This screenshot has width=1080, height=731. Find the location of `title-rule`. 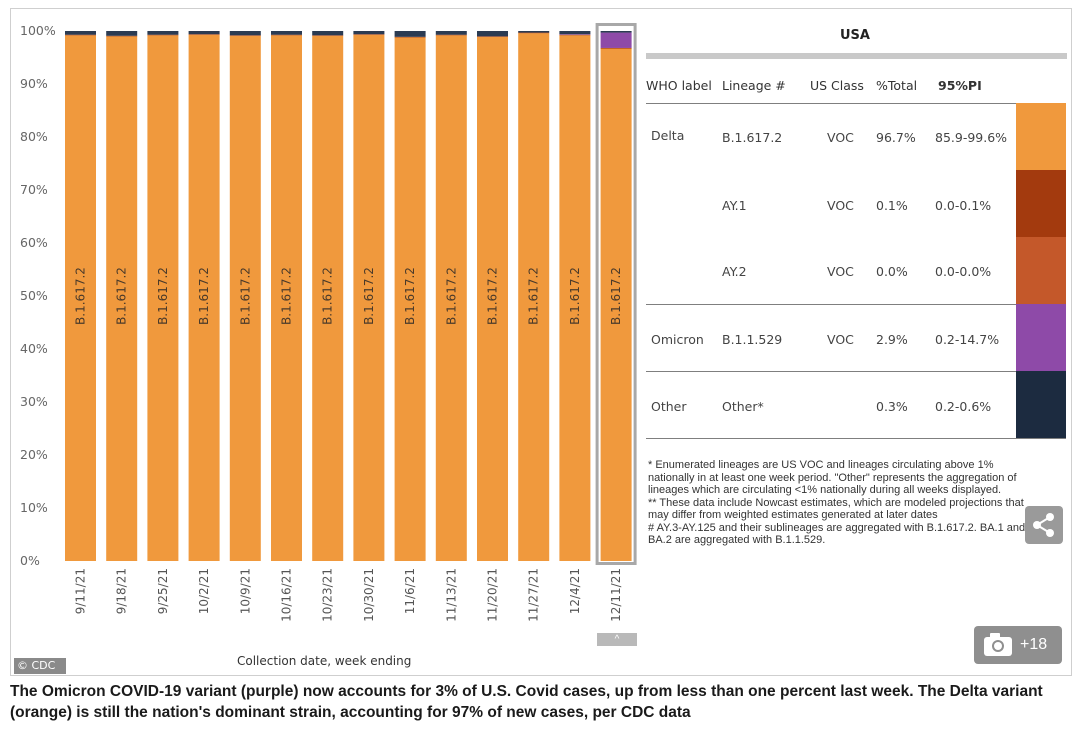

title-rule is located at coordinates (856, 56).